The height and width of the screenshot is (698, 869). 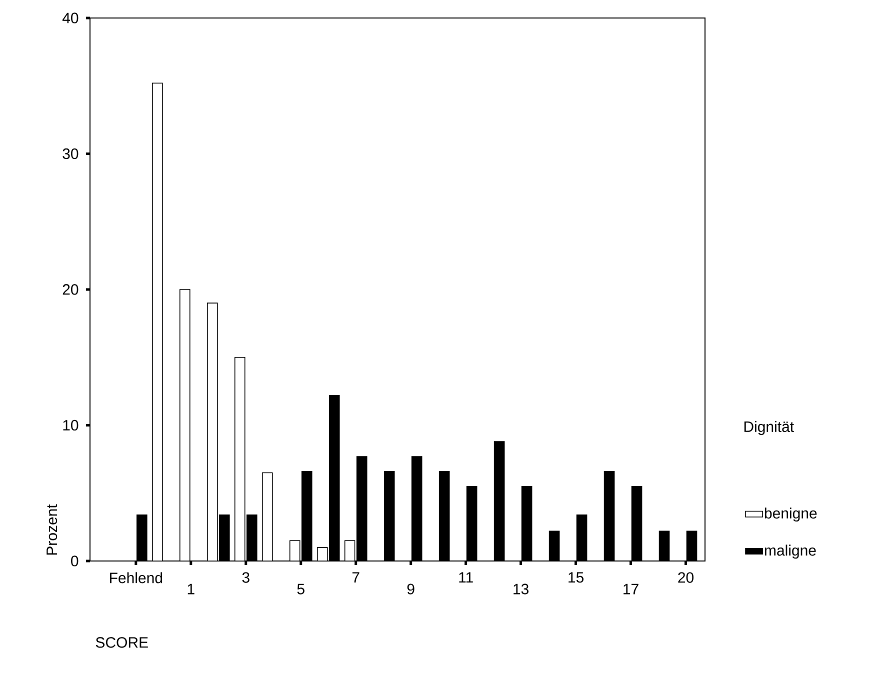 What do you see at coordinates (70, 425) in the screenshot?
I see `y-tick-label: 10` at bounding box center [70, 425].